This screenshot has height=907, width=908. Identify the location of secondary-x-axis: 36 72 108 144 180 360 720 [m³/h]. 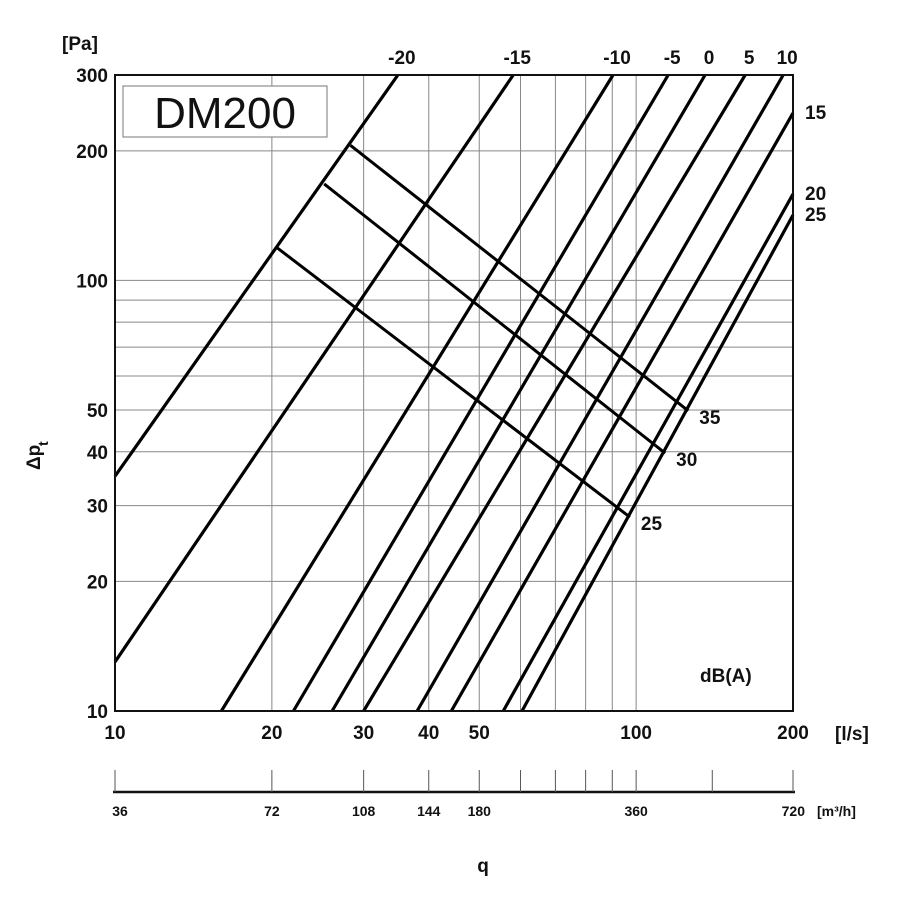
(484, 794).